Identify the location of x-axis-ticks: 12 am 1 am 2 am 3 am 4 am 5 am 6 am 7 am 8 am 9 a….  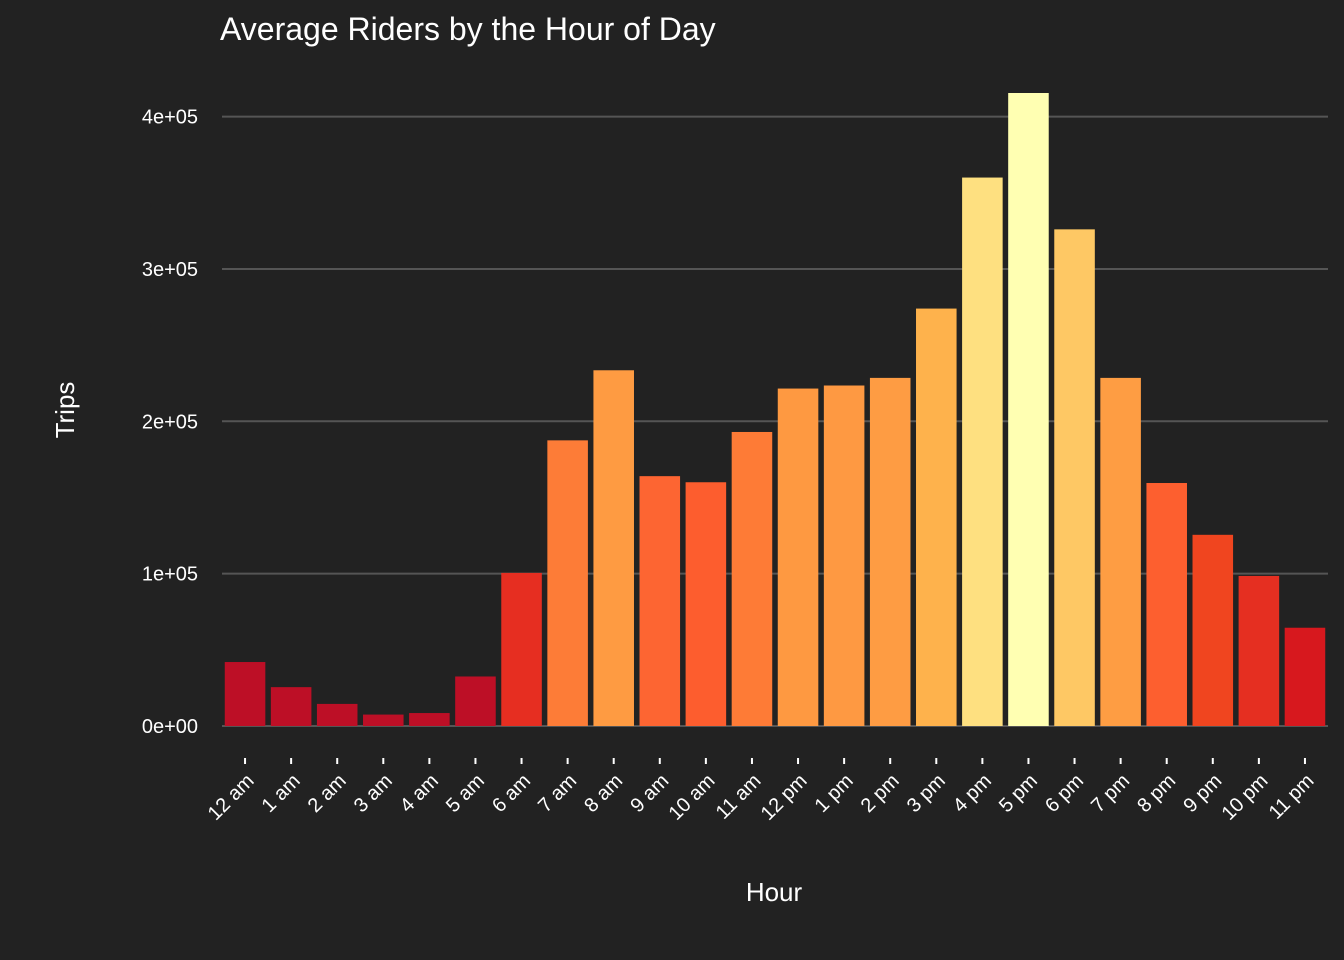
(761, 791).